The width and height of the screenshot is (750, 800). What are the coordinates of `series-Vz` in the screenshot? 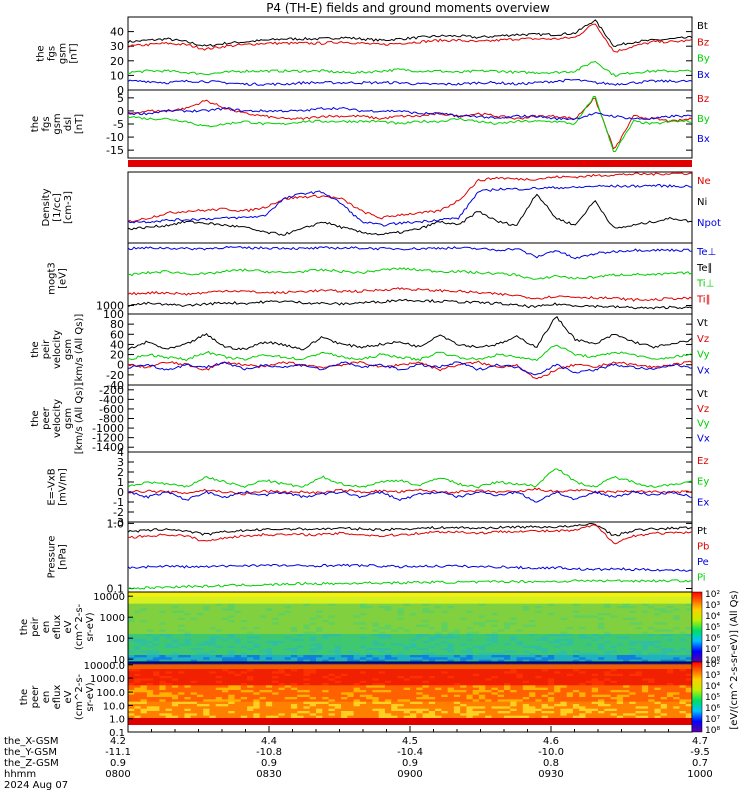 It's located at (410, 370).